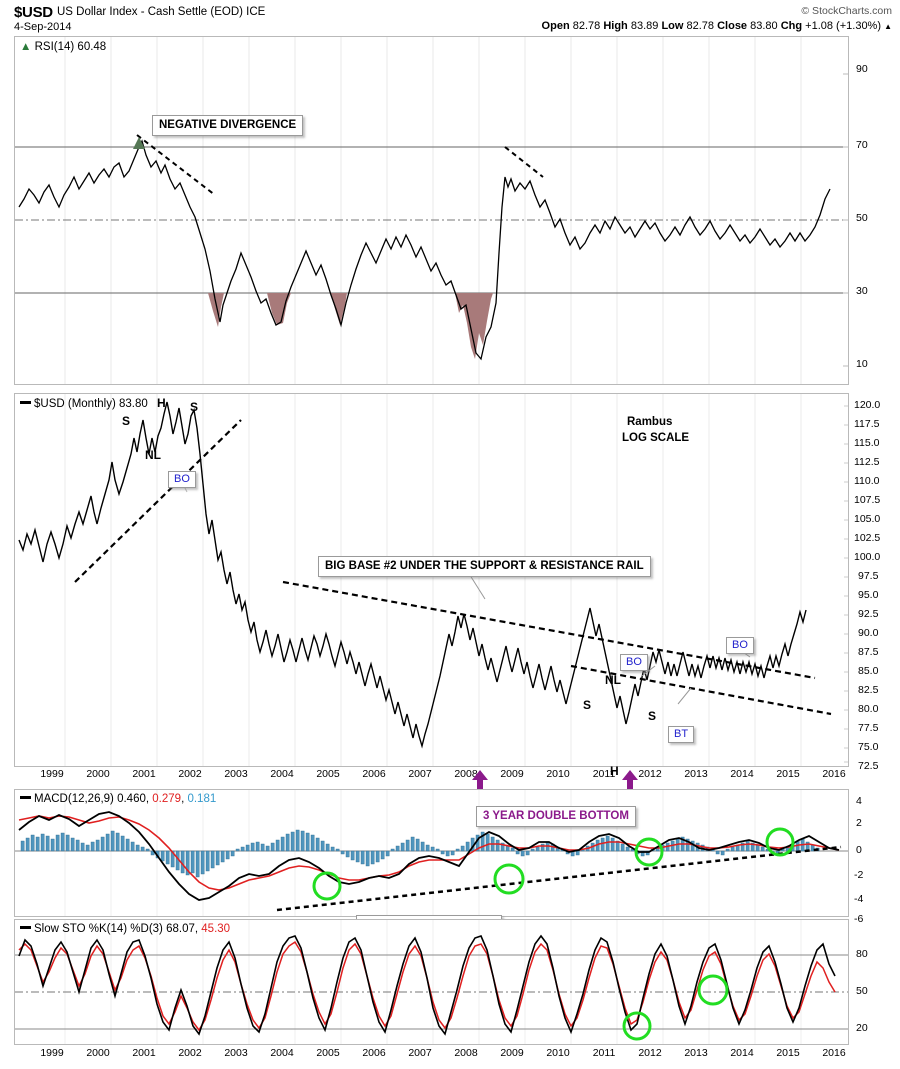 This screenshot has width=900, height=1069. What do you see at coordinates (867, 557) in the screenshot?
I see `price-ytick-100: 100.0` at bounding box center [867, 557].